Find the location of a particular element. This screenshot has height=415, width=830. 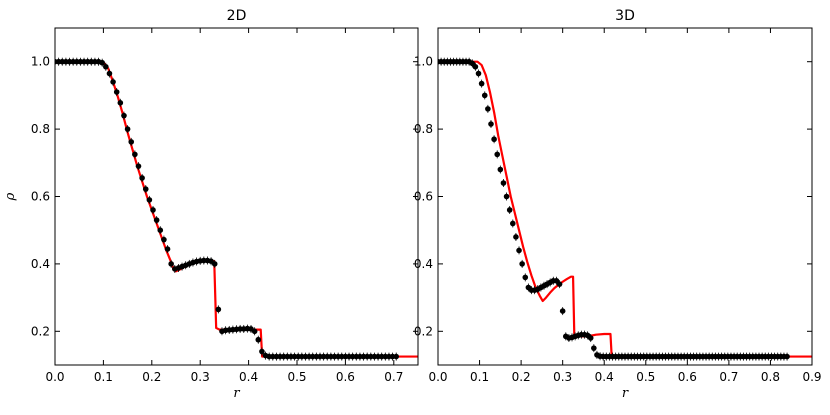

panel-title: 3D is located at coordinates (625, 16).